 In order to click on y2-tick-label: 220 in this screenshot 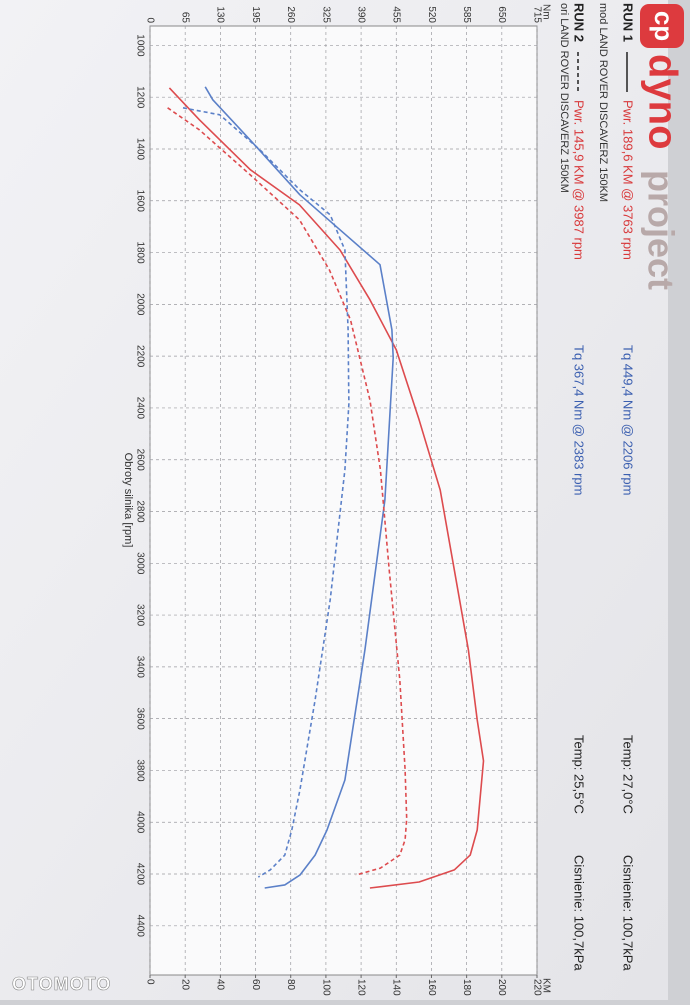, I will do `click(536, 987)`.